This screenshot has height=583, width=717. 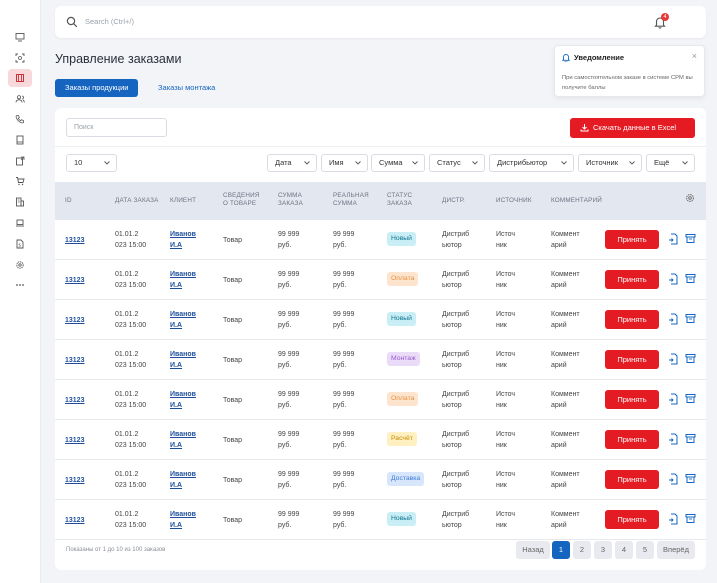 What do you see at coordinates (514, 200) in the screenshot?
I see `header-source: ИСТОЧНИК` at bounding box center [514, 200].